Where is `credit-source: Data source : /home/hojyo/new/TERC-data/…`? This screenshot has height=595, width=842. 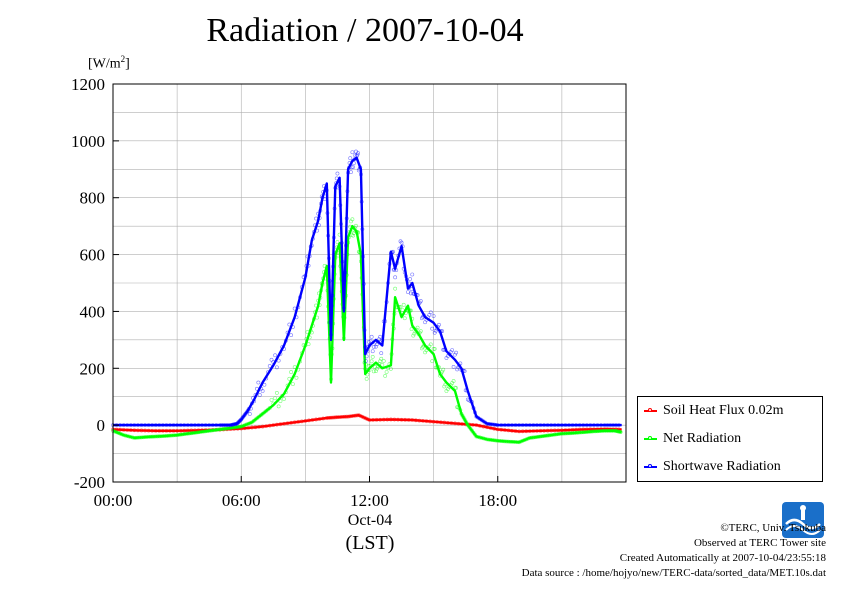
credit-source: Data source : /home/hojyo/new/TERC-data/… is located at coordinates (673, 573).